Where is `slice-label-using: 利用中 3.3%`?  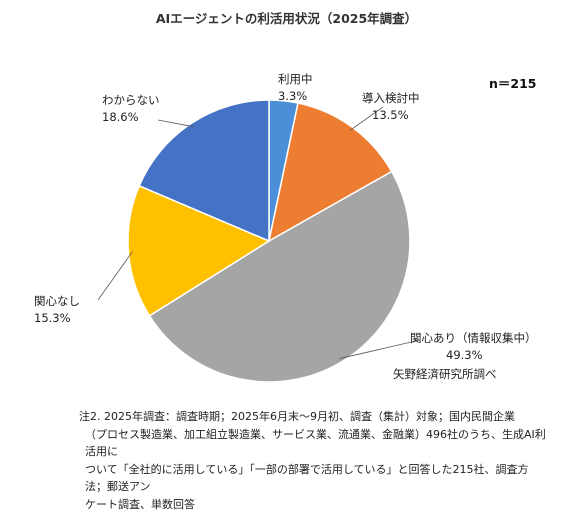 slice-label-using: 利用中 3.3% is located at coordinates (295, 88).